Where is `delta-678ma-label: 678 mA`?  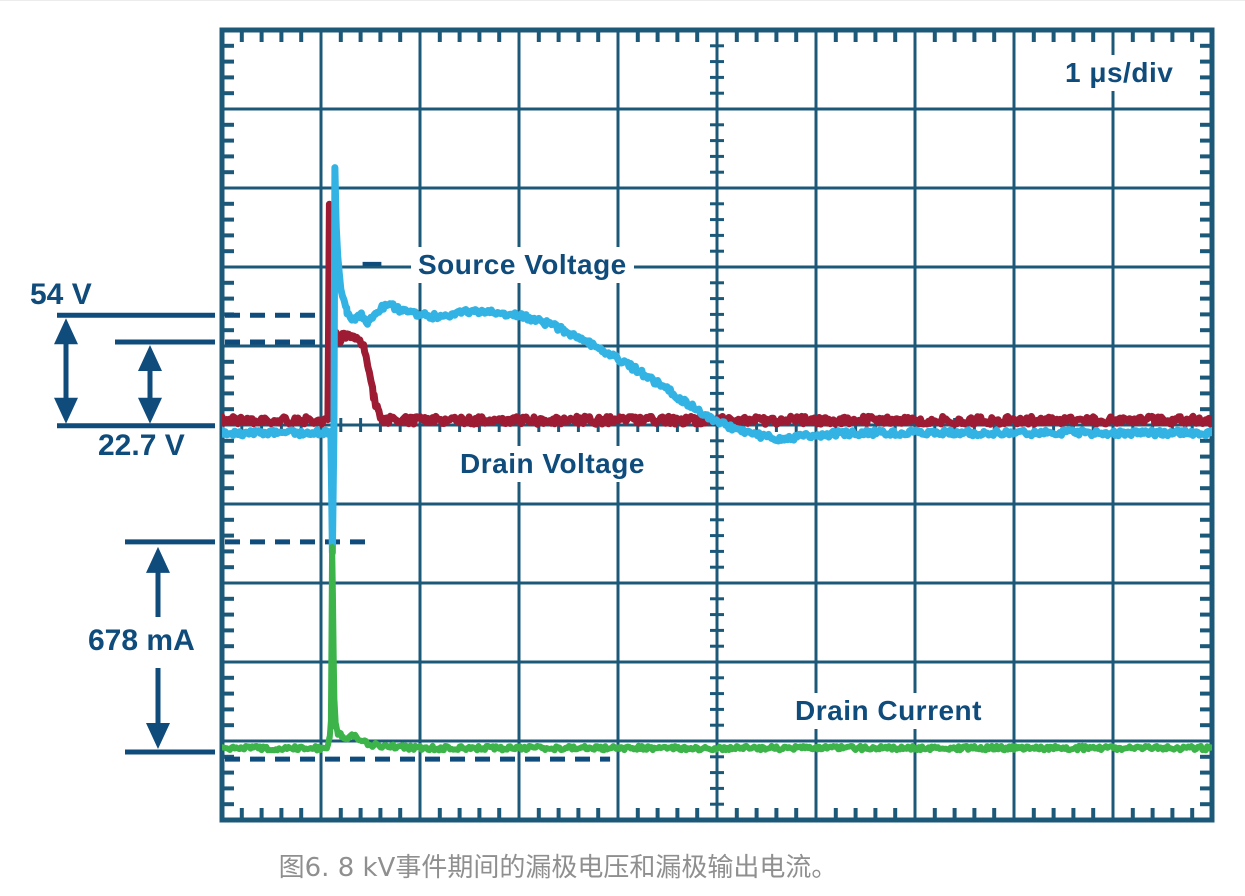 delta-678ma-label: 678 mA is located at coordinates (141, 640).